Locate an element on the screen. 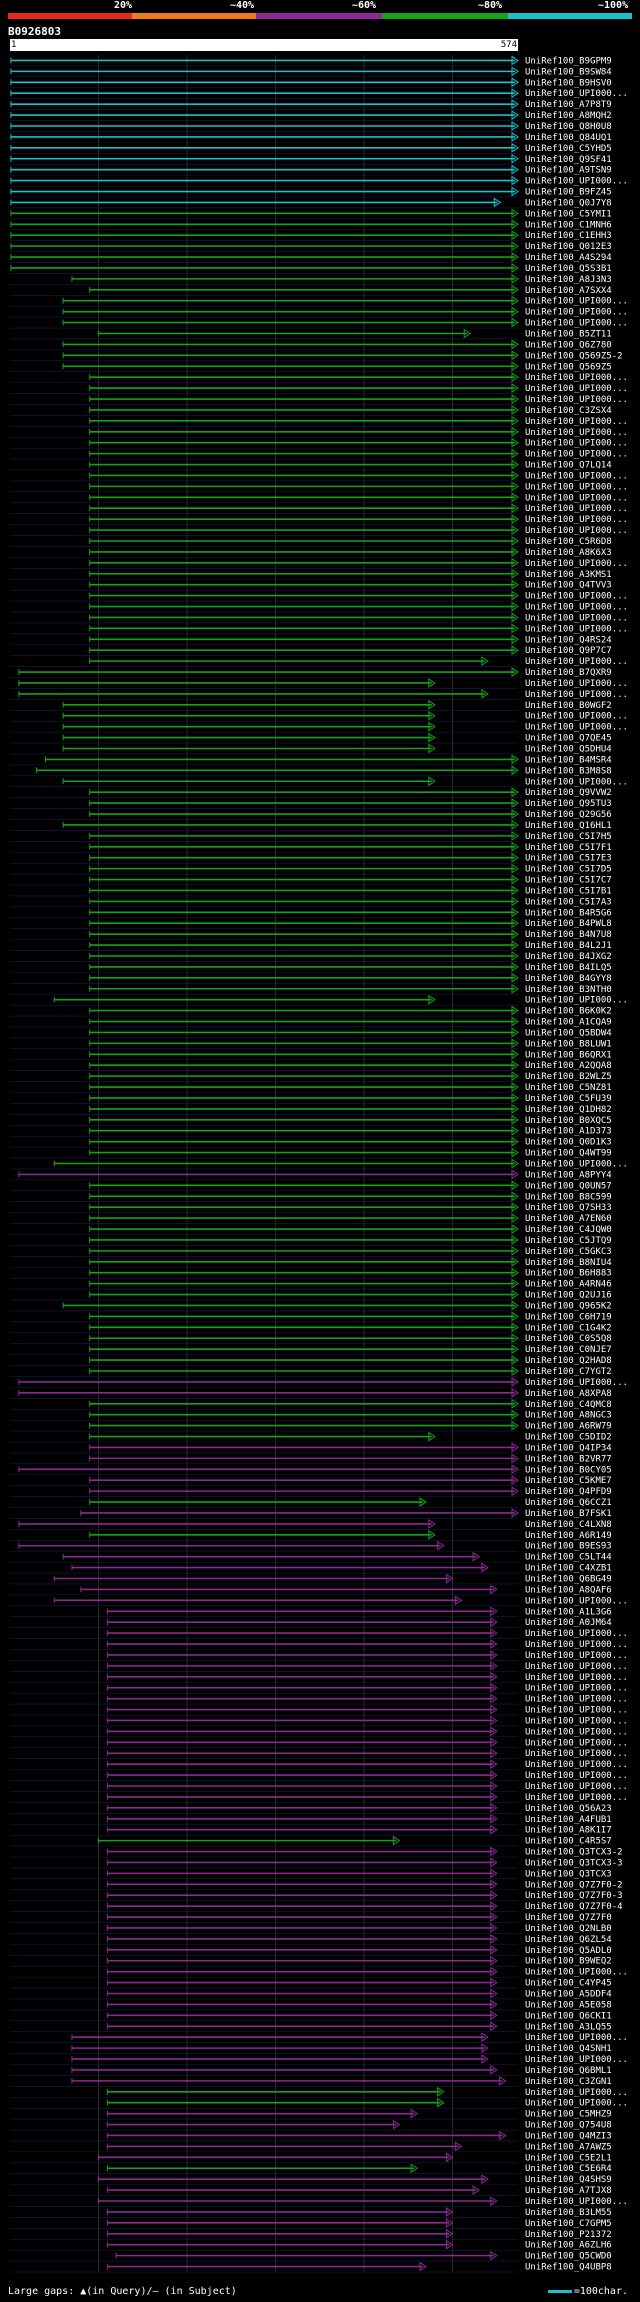  hit-label: UniRef100_B0XQC5 is located at coordinates (568, 1121).